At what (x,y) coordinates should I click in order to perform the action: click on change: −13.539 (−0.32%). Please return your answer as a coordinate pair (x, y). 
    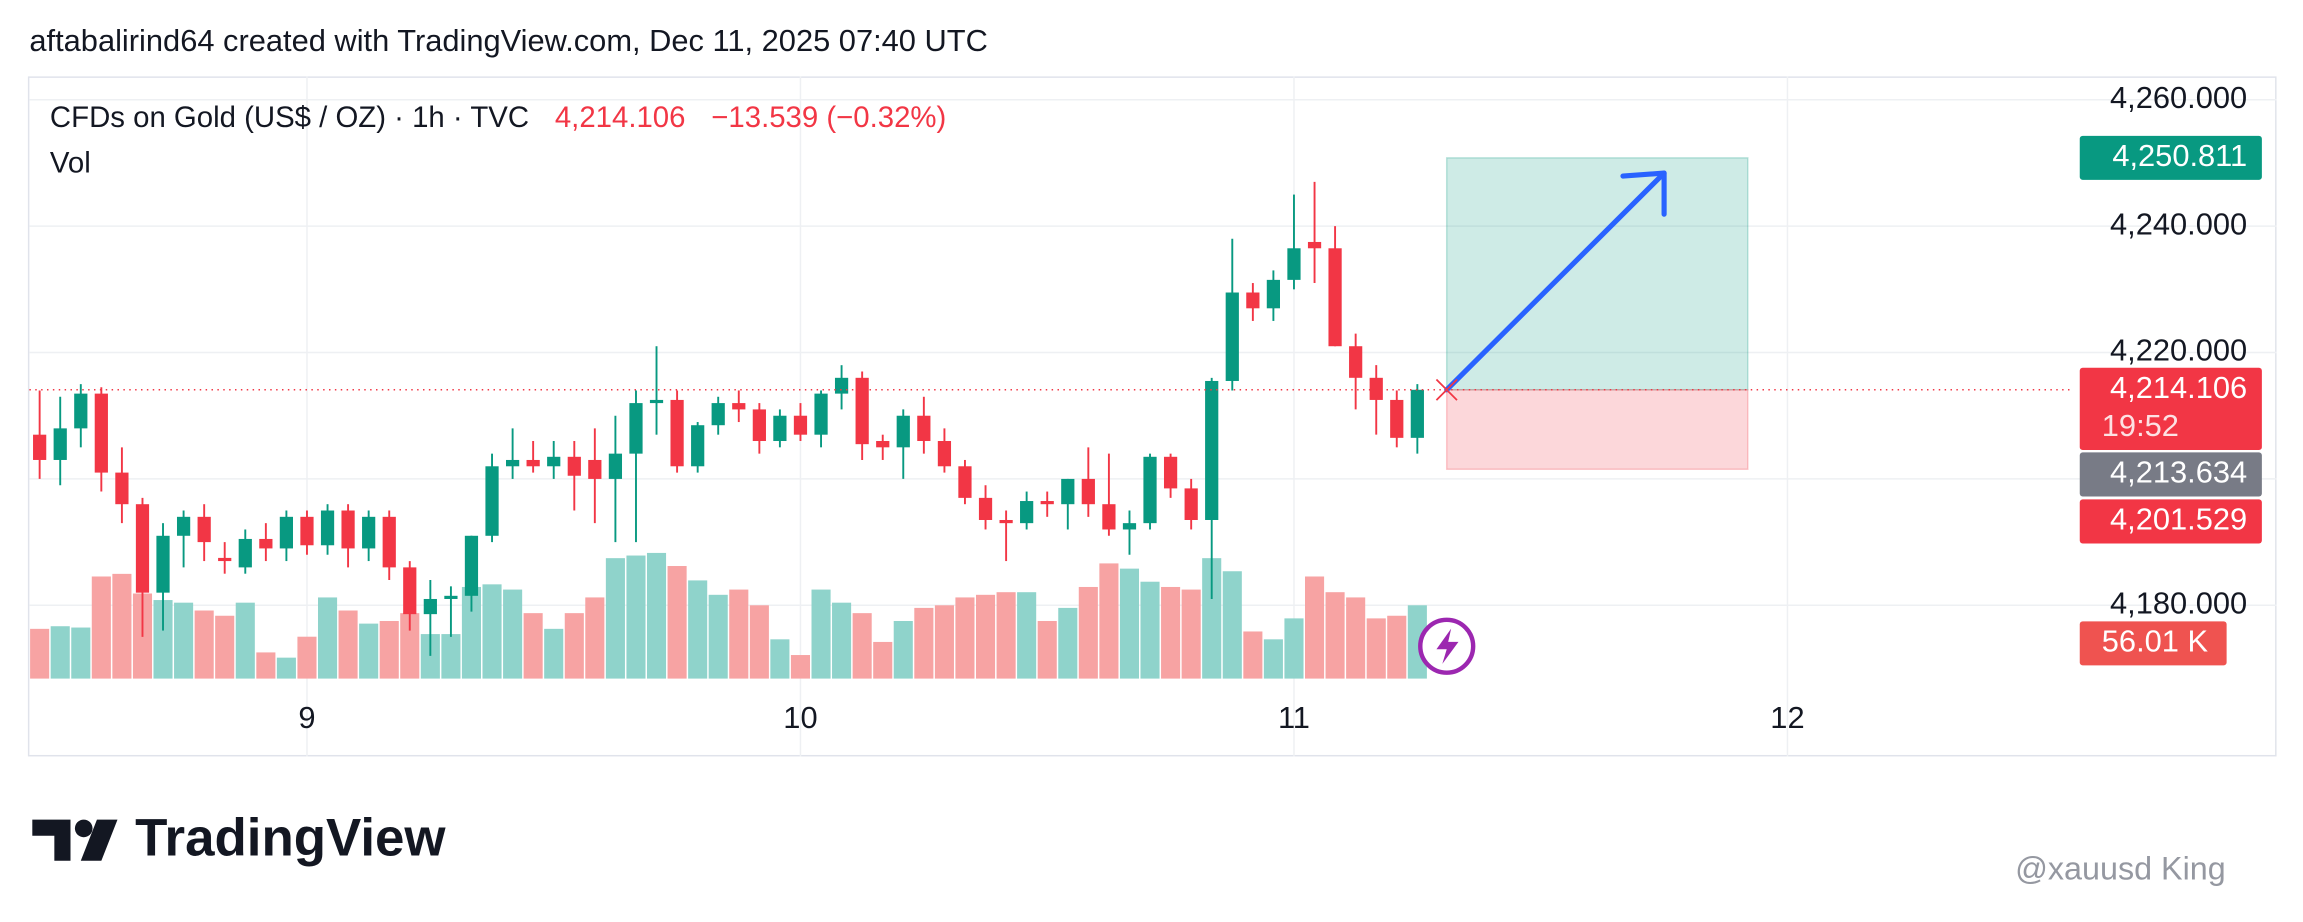
    Looking at the image, I should click on (828, 117).